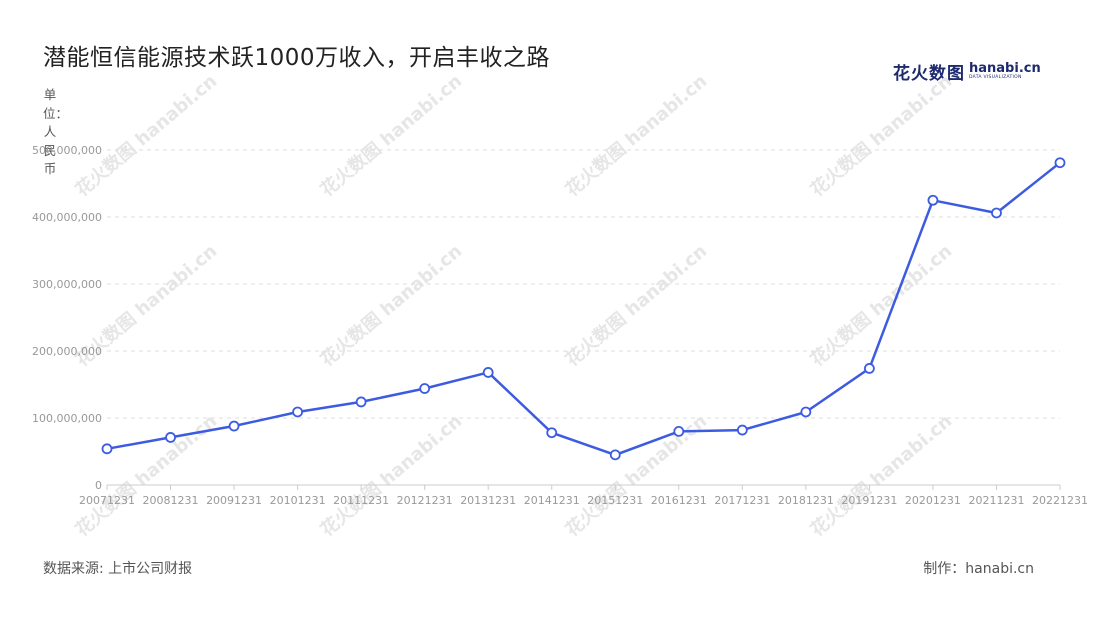 Image resolution: width=1100 pixels, height=620 pixels. I want to click on x-tick-label: 20221231, so click(1060, 500).